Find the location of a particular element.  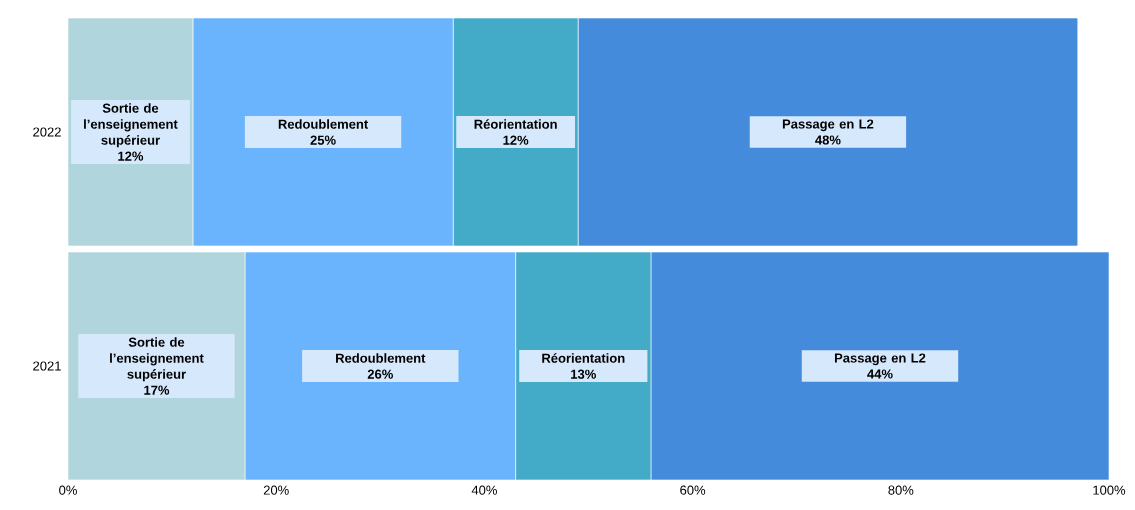

y-tick-label: 2021 is located at coordinates (47, 366).